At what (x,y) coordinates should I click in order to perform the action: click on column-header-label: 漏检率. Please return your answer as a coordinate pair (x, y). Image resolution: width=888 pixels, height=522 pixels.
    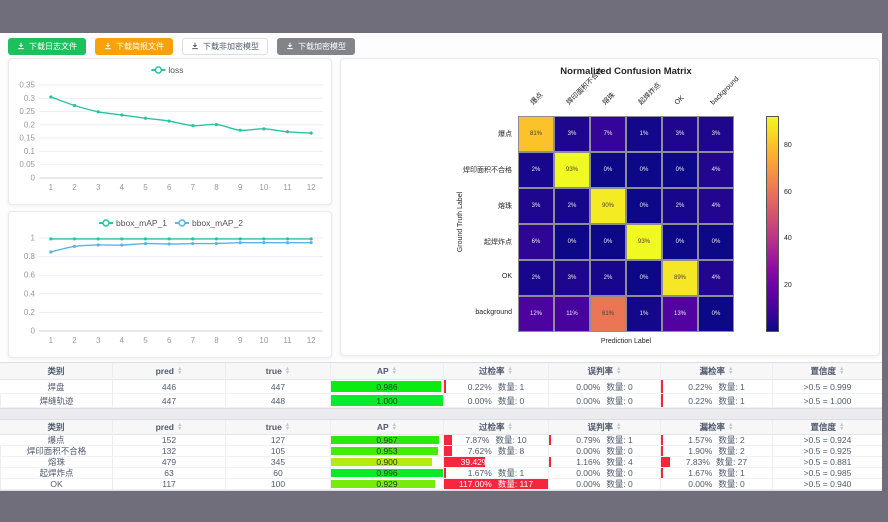
    Looking at the image, I should click on (712, 371).